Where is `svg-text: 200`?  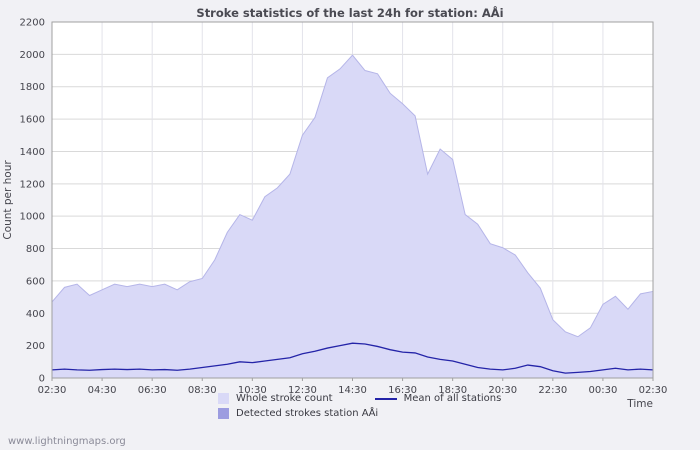 svg-text: 200 is located at coordinates (35, 346).